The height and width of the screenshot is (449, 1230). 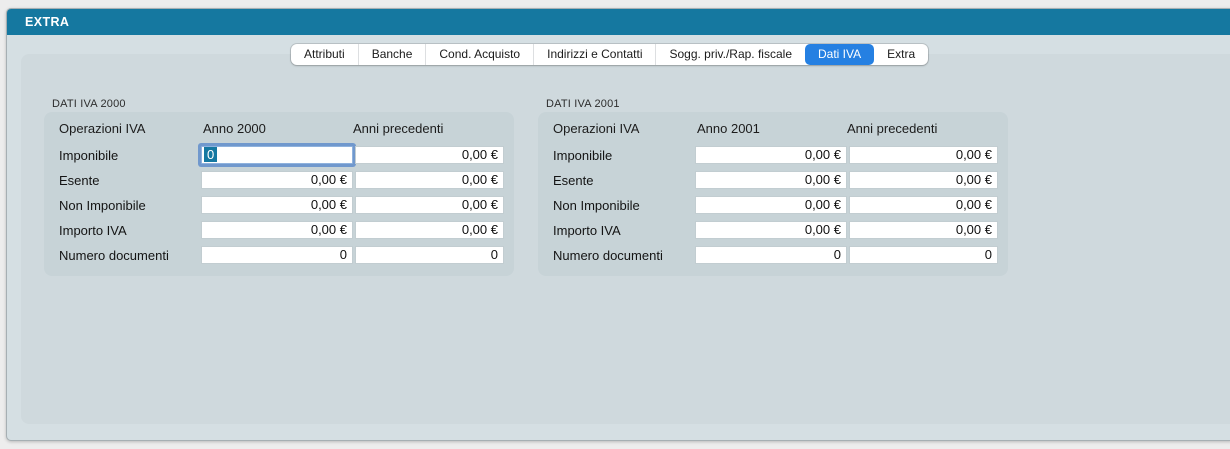 I want to click on tab-extra: Extra, so click(x=901, y=54).